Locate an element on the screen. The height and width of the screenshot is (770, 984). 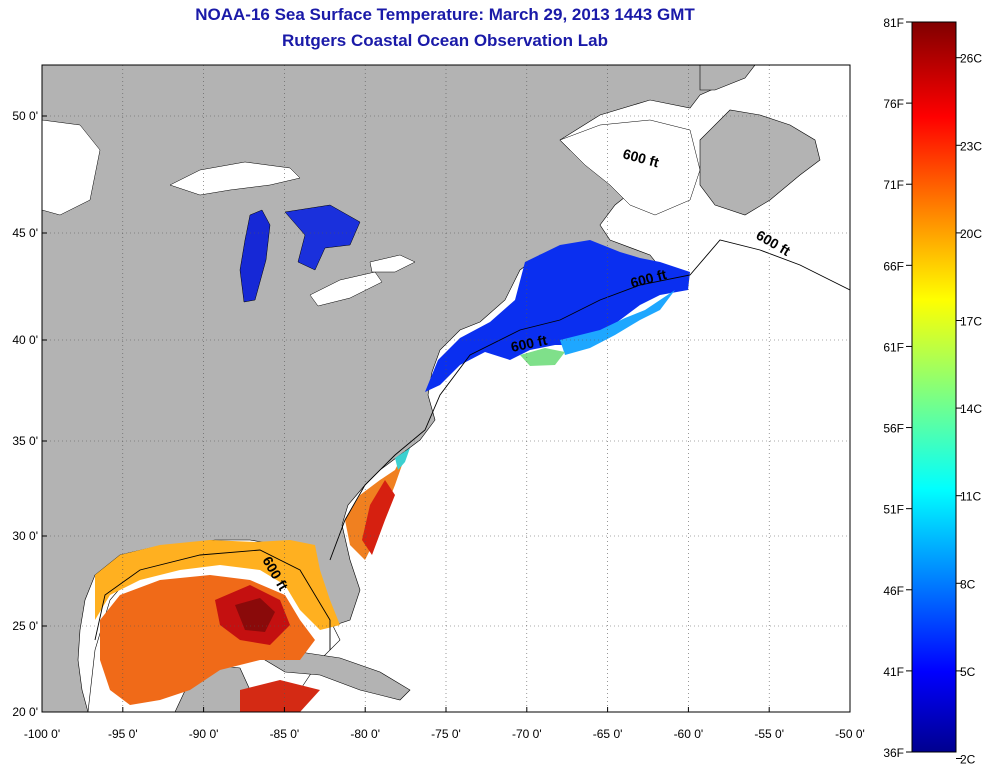
x-tick-label: -50 0' is located at coordinates (850, 734).